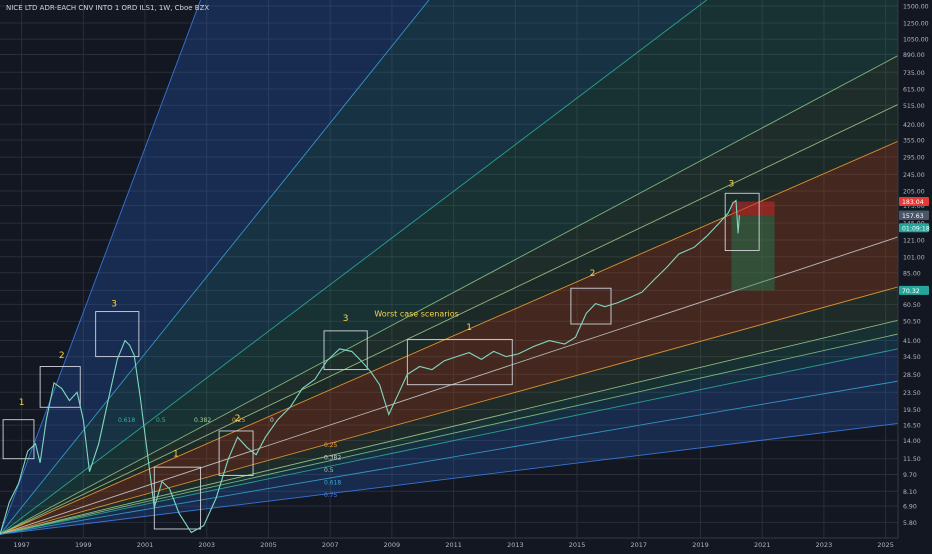 This screenshot has width=932, height=554. What do you see at coordinates (453, 545) in the screenshot?
I see `x-tick-label: 2011` at bounding box center [453, 545].